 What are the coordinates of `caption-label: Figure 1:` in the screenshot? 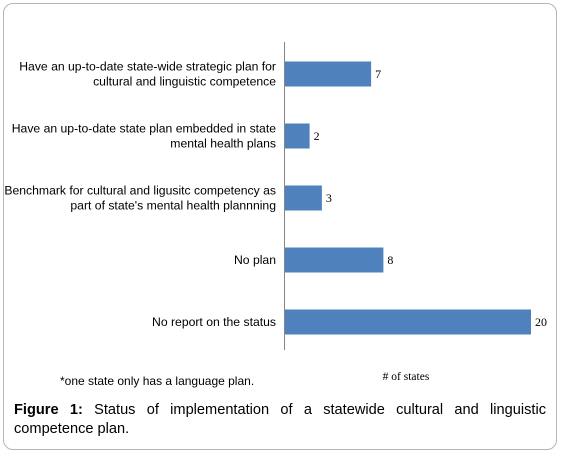 It's located at (48, 410).